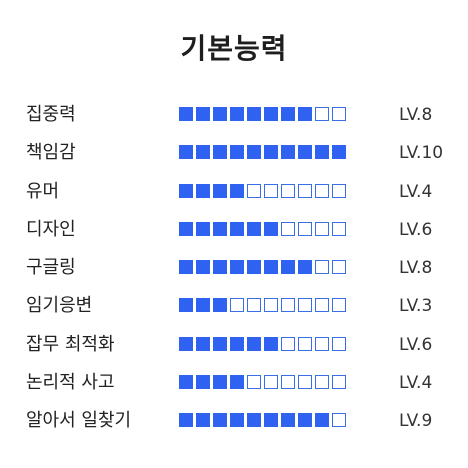 This screenshot has width=468, height=468. What do you see at coordinates (59, 306) in the screenshot?
I see `skill-name: 임기응변` at bounding box center [59, 306].